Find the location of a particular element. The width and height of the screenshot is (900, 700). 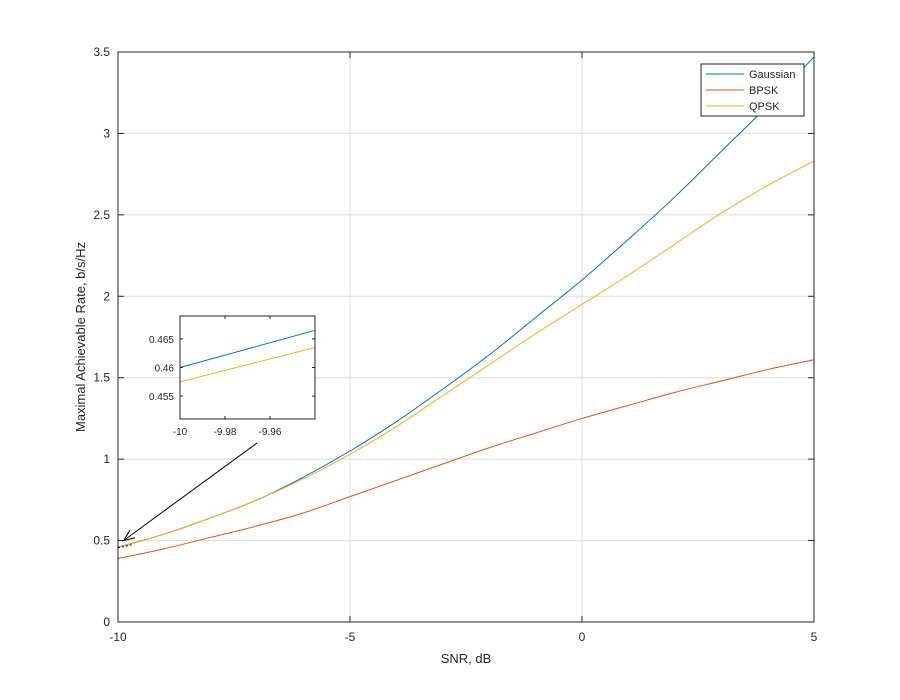

arrow-head is located at coordinates (129, 536).